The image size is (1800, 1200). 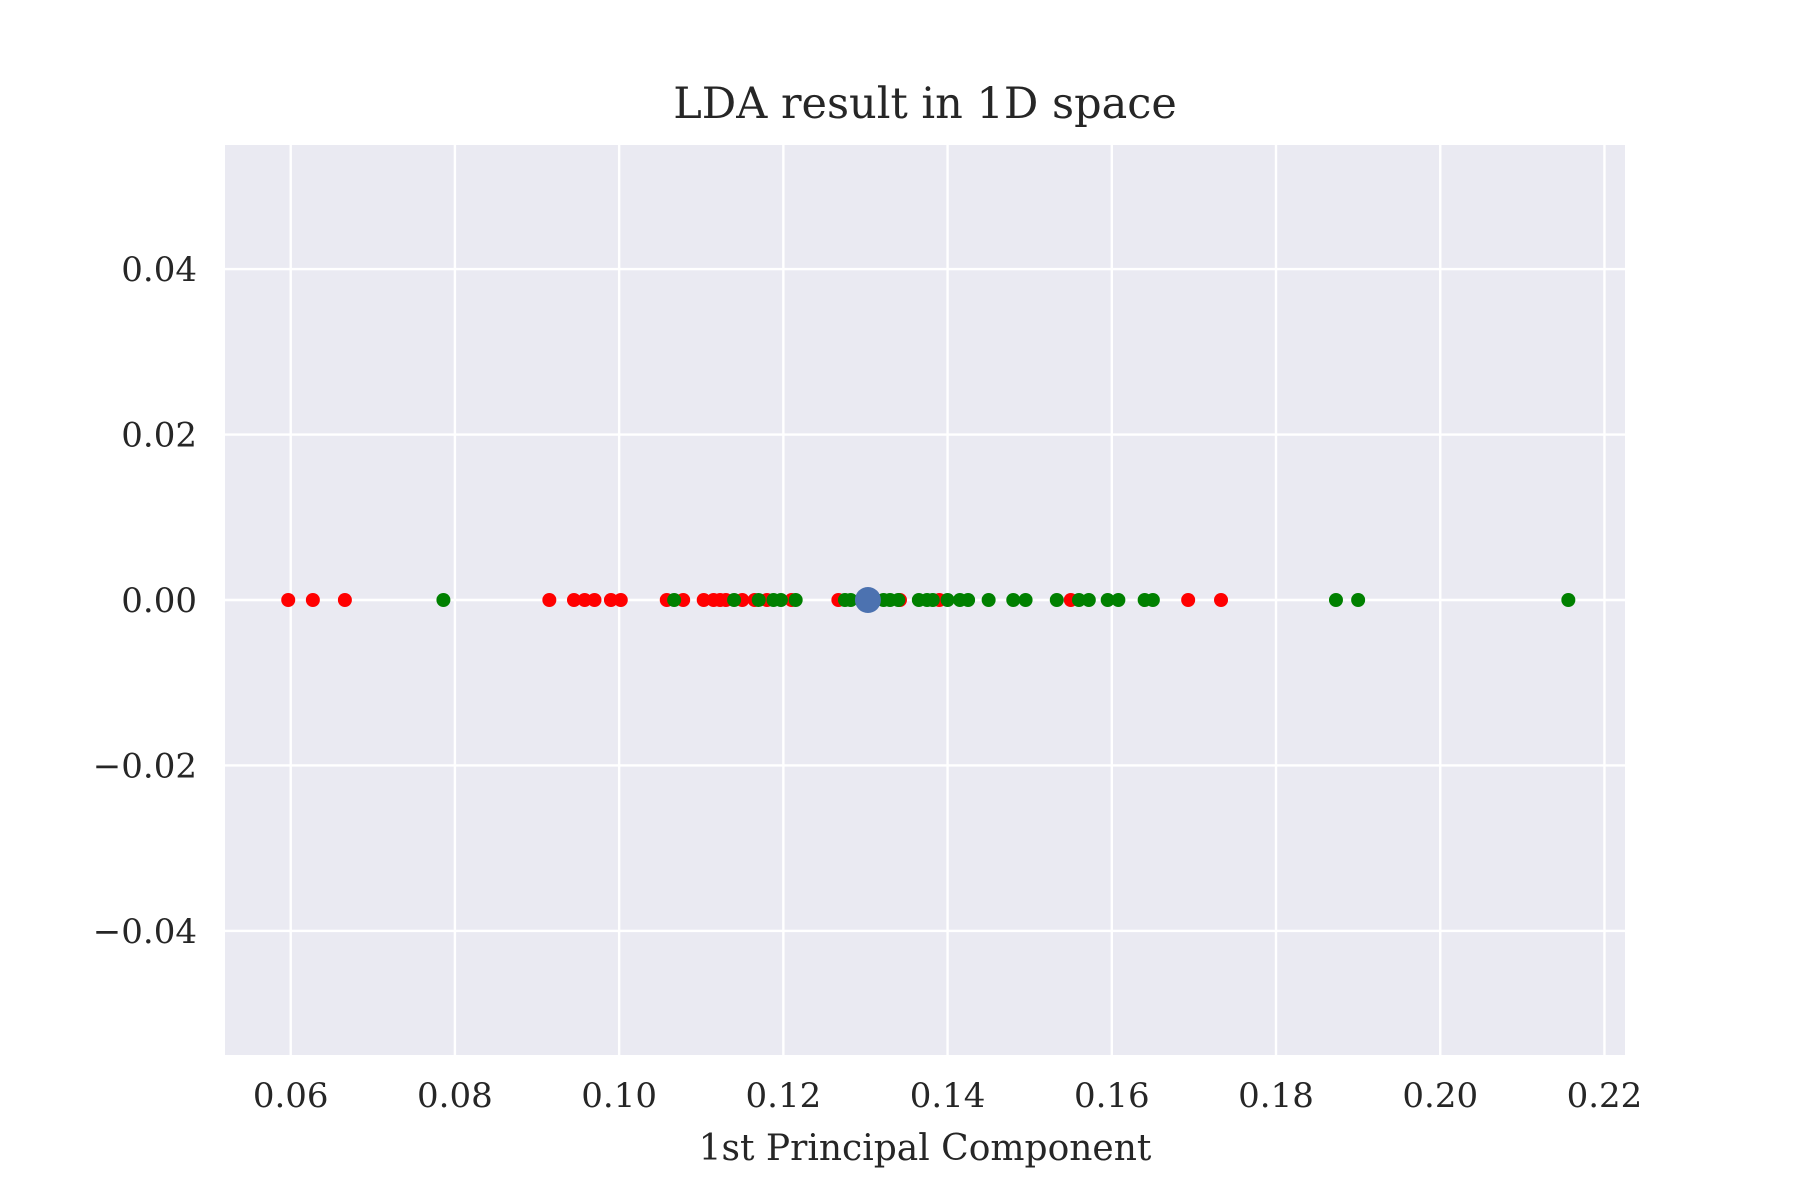 I want to click on x-tick-label: 0.22, so click(x=1605, y=1096).